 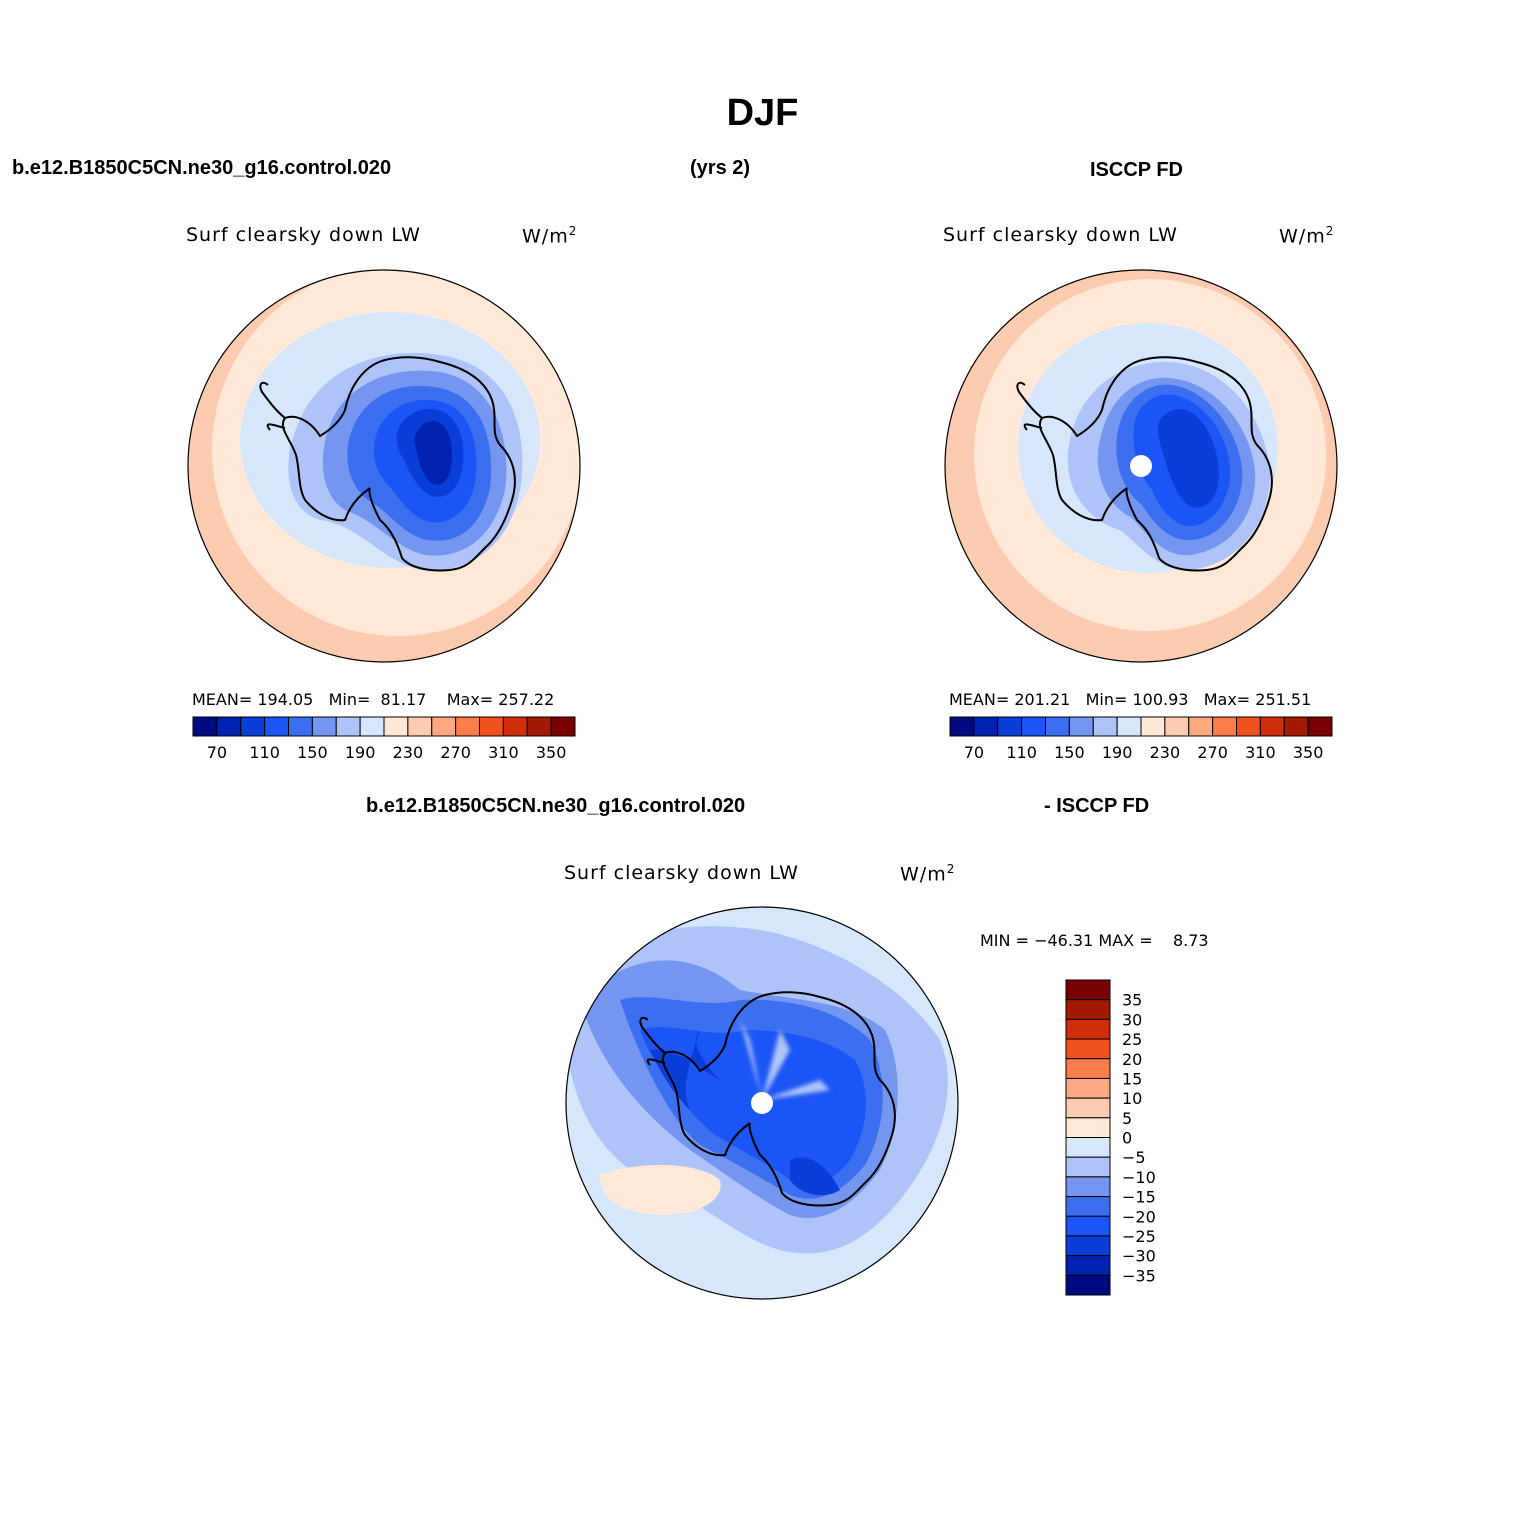 What do you see at coordinates (951, 869) in the screenshot?
I see `panel3-units-exp: 2` at bounding box center [951, 869].